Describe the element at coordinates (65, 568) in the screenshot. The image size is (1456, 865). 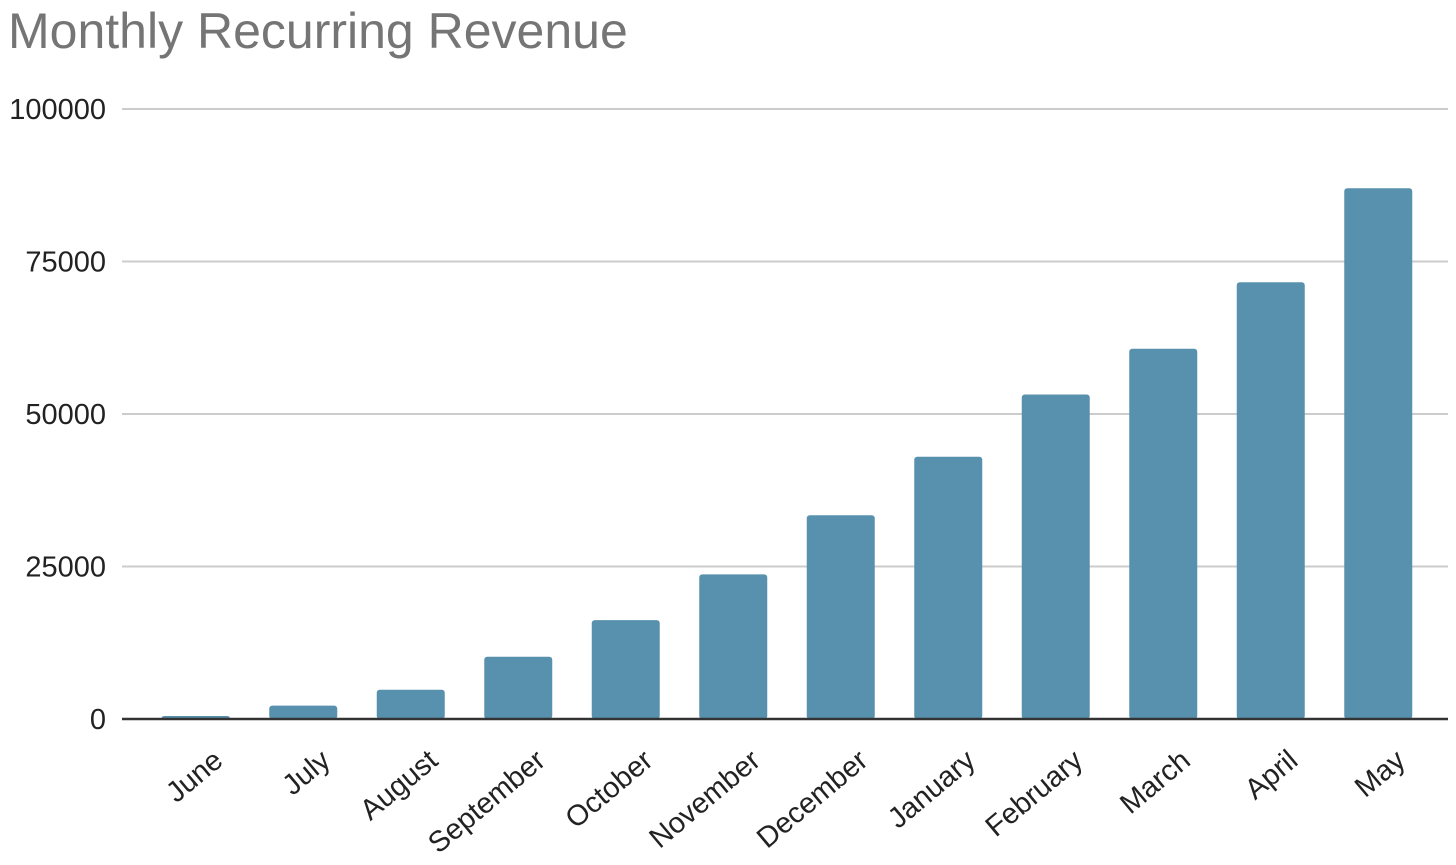
I see `y-tick-label: 25000` at that location.